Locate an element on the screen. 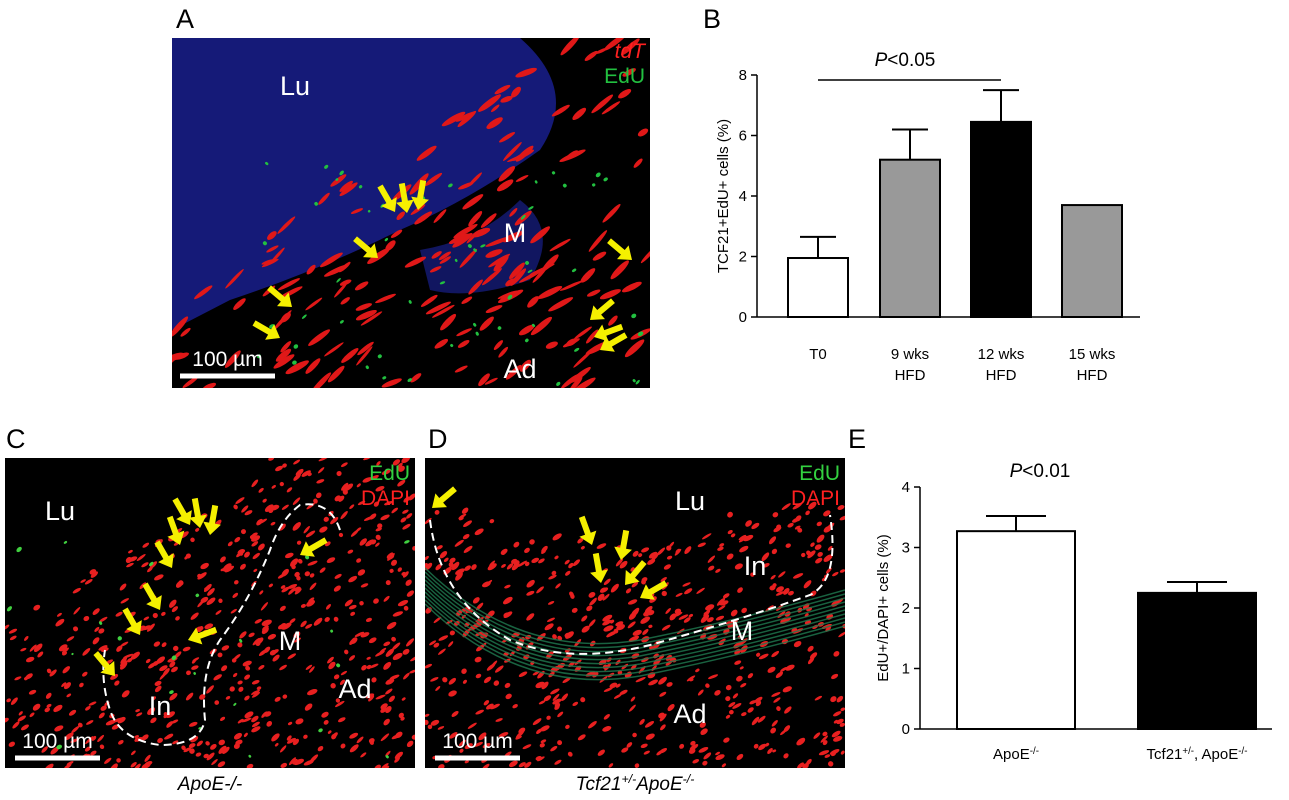 The height and width of the screenshot is (800, 1289). y-tick-label: 3 is located at coordinates (906, 548).